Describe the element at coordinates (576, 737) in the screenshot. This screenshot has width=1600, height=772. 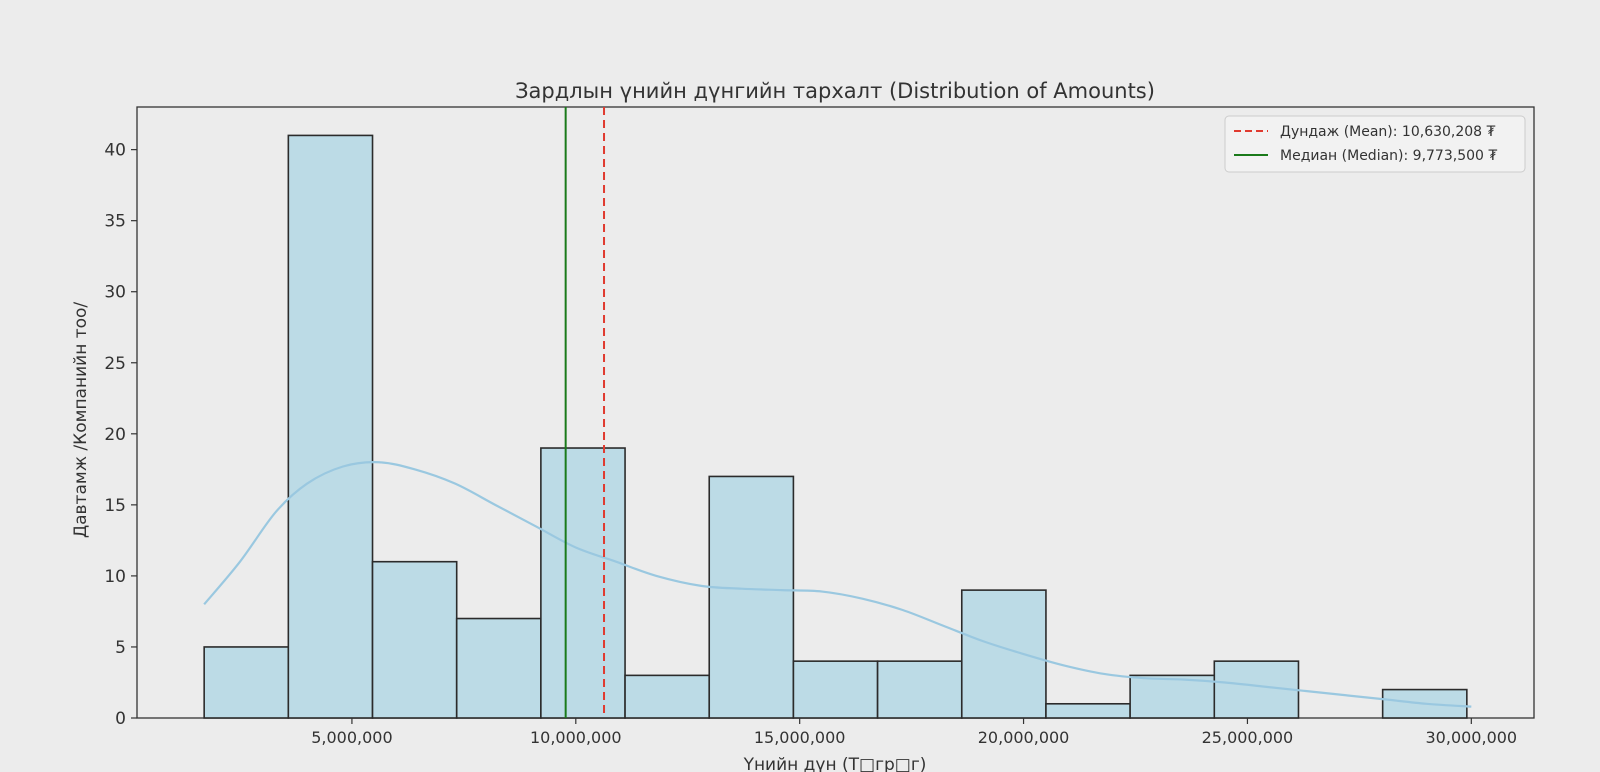
I see `x-tick-label: 10,000,000` at that location.